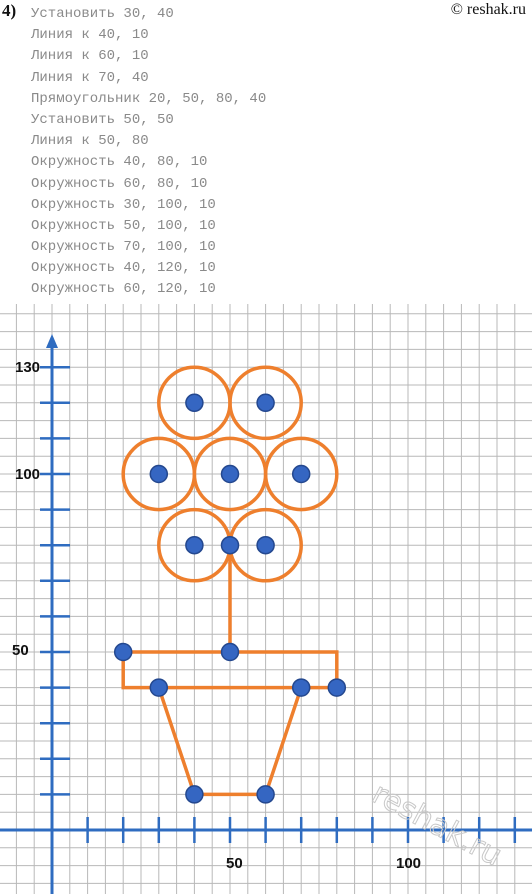 Image resolution: width=532 pixels, height=894 pixels. Describe the element at coordinates (123, 247) in the screenshot. I see `program-line: Окружность 70, 100, 10` at that location.